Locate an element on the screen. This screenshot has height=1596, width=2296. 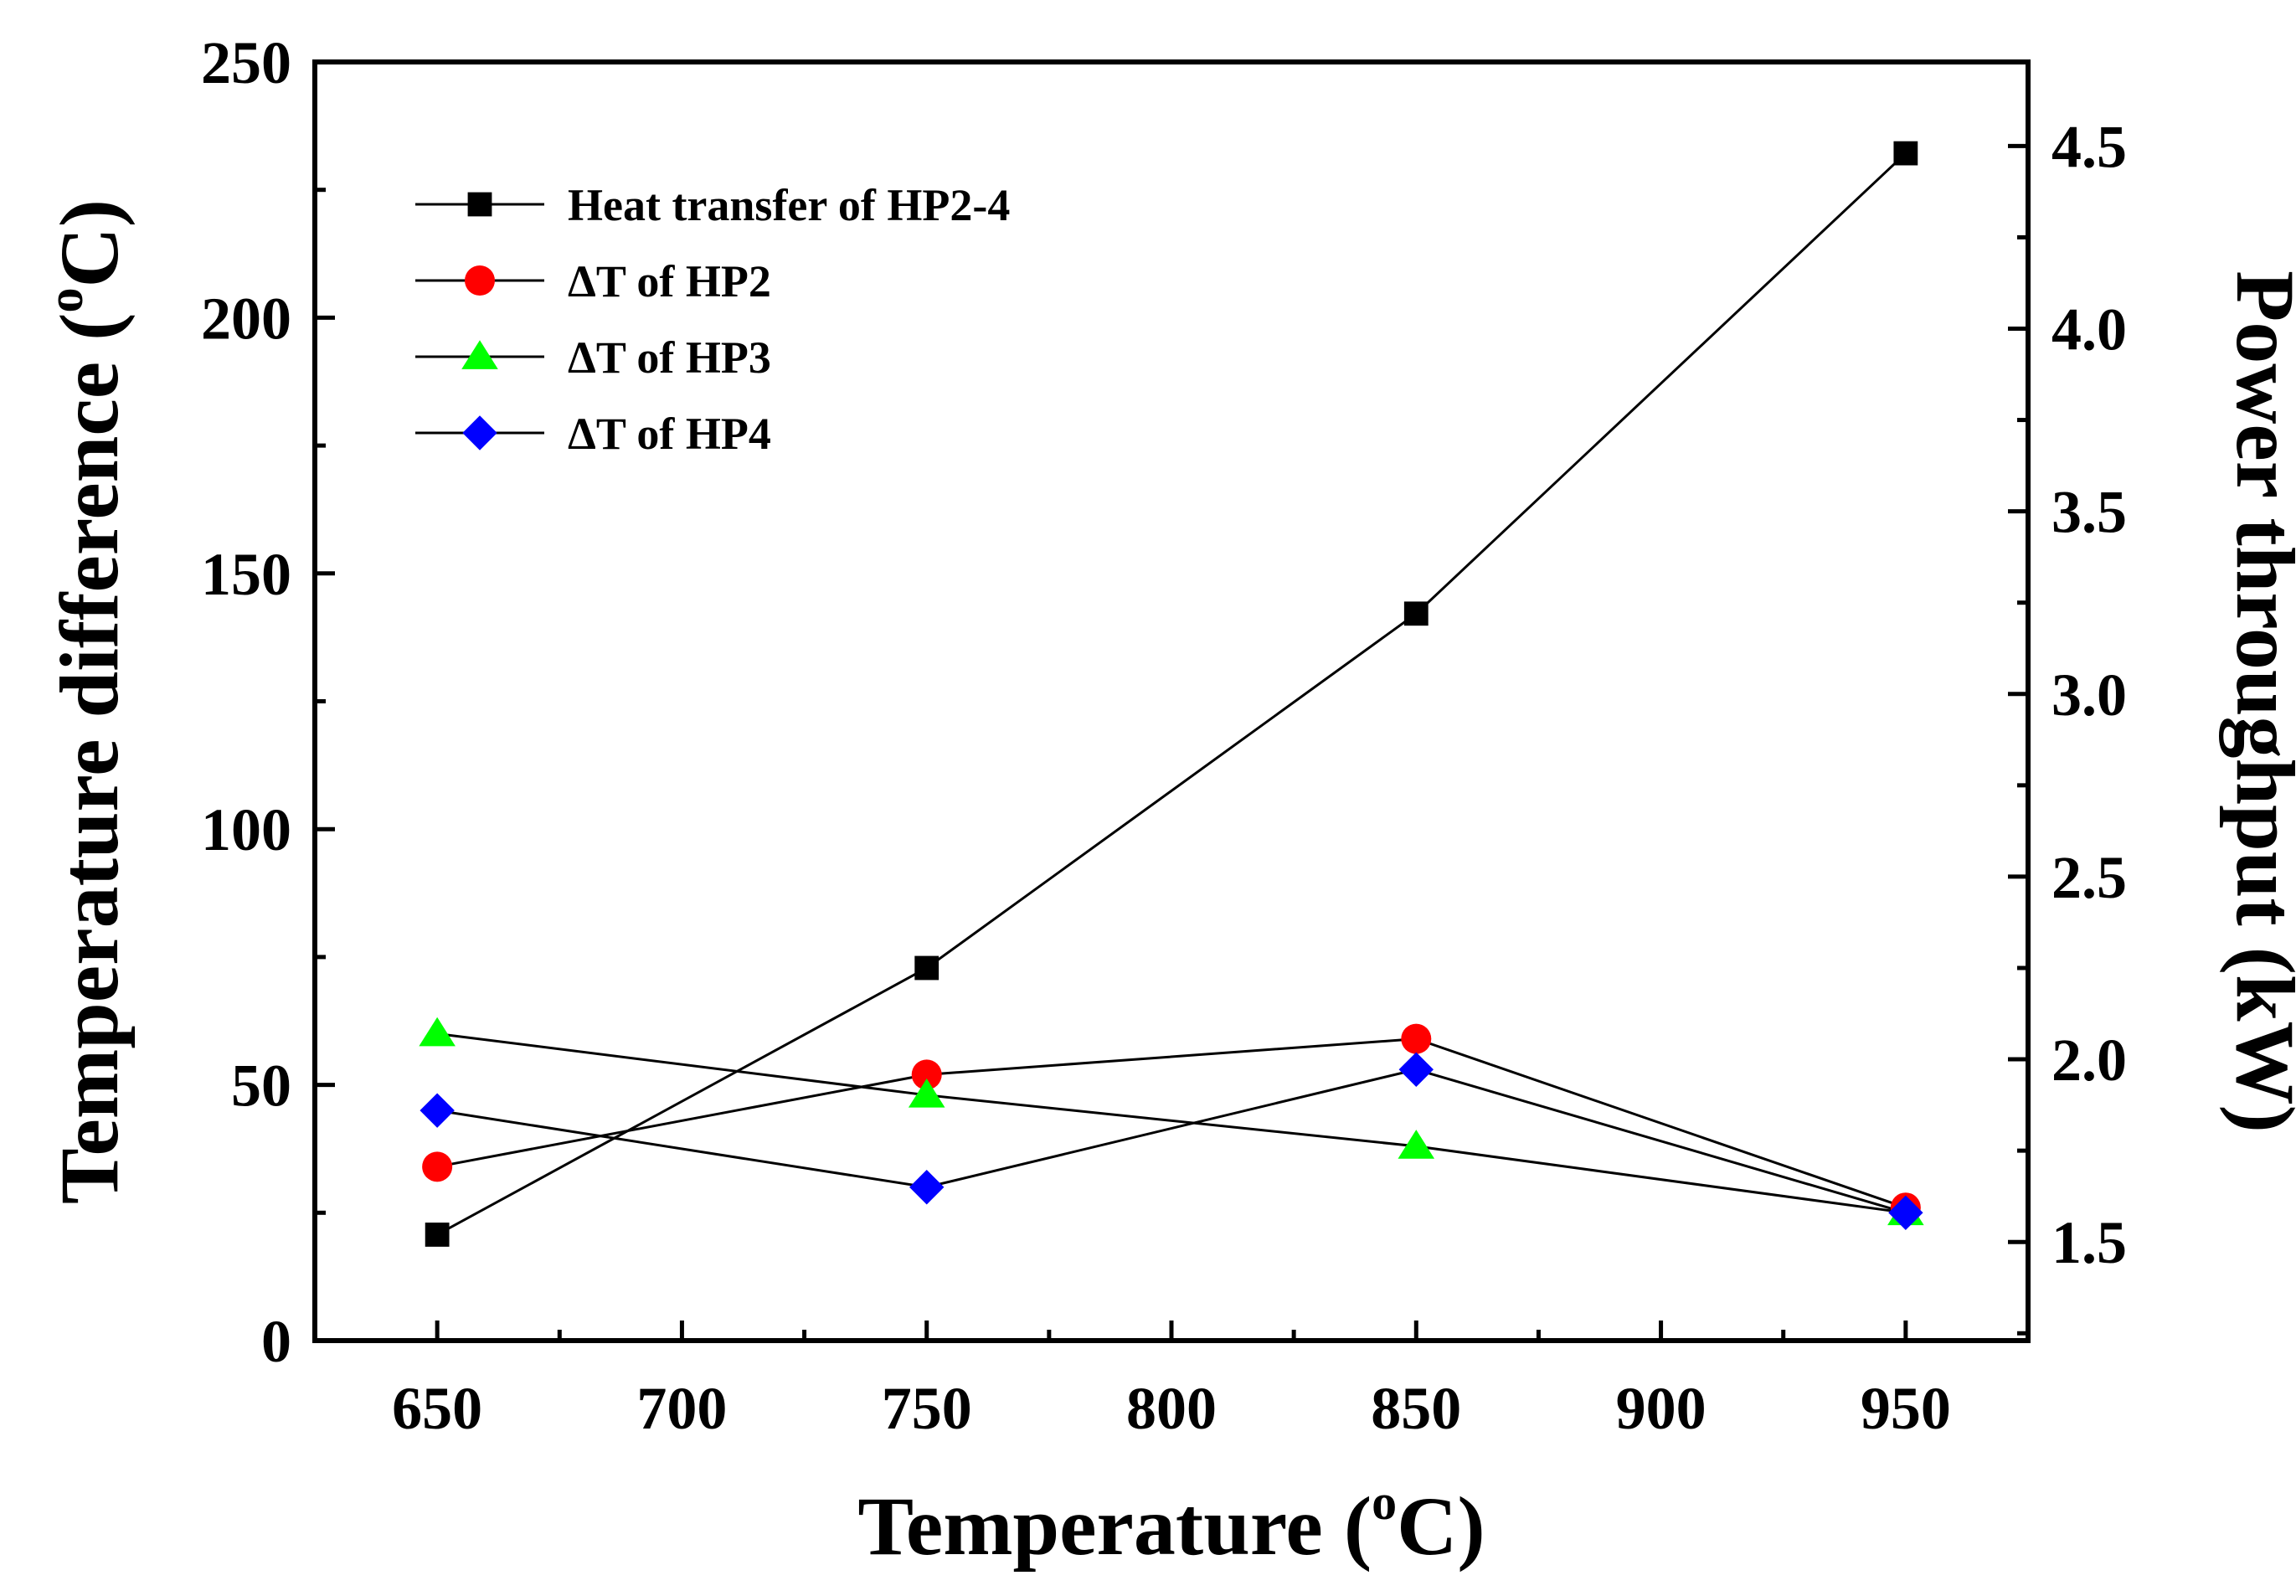
y-left-tick-label: 100 is located at coordinates (246, 829).